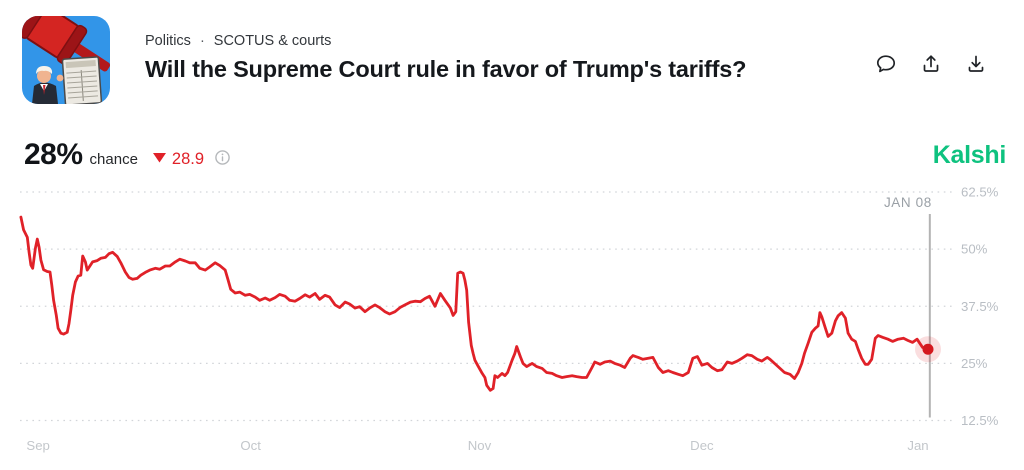 This screenshot has width=1024, height=470. I want to click on share-button, so click(931, 64).